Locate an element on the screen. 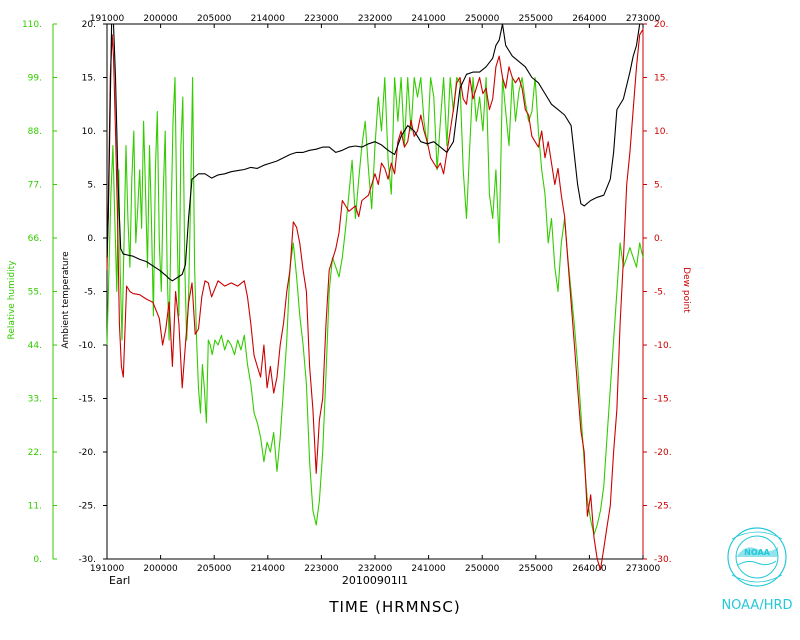 The image size is (800, 640). noaa-logo: NOAA is located at coordinates (757, 572).